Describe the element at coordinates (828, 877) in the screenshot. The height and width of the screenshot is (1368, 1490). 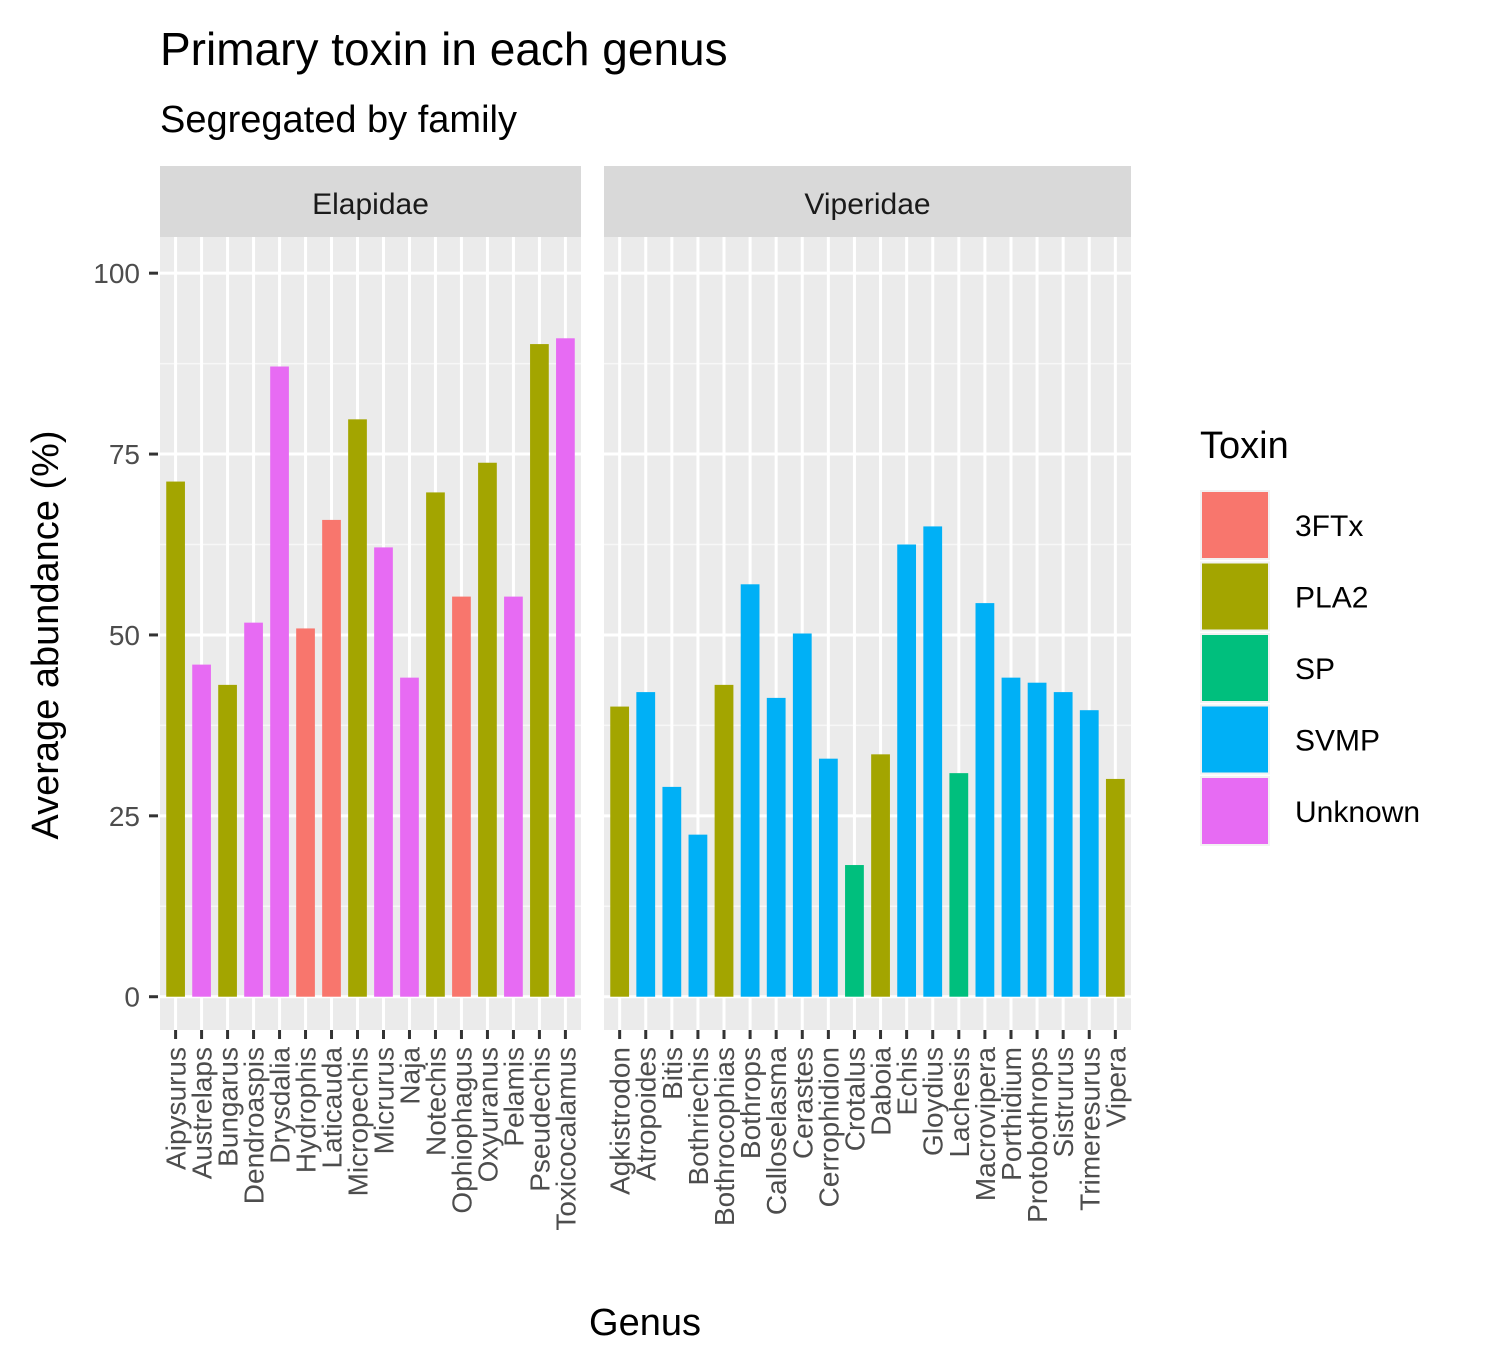
I see `bar-cerrophidion` at that location.